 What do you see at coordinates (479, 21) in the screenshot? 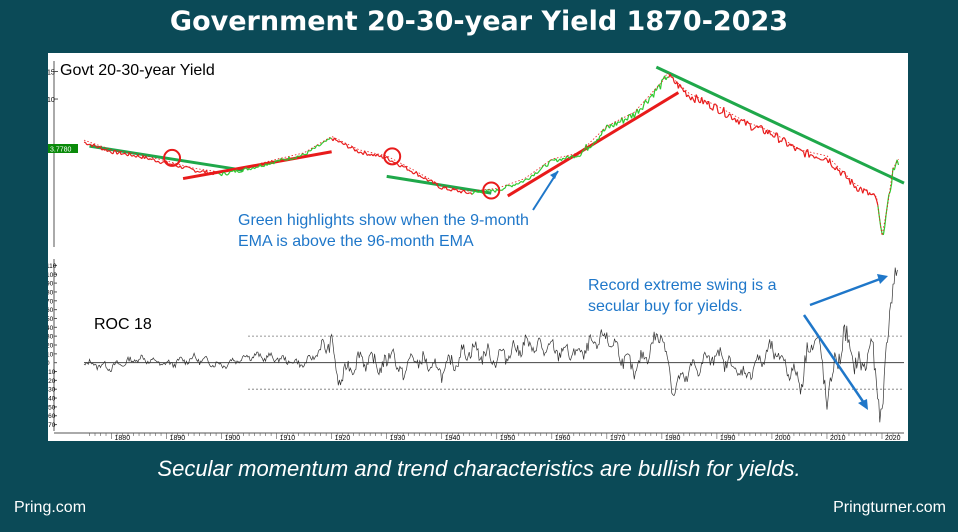
I see `page-title: Government 20-30-year Yield 1870-2023` at bounding box center [479, 21].